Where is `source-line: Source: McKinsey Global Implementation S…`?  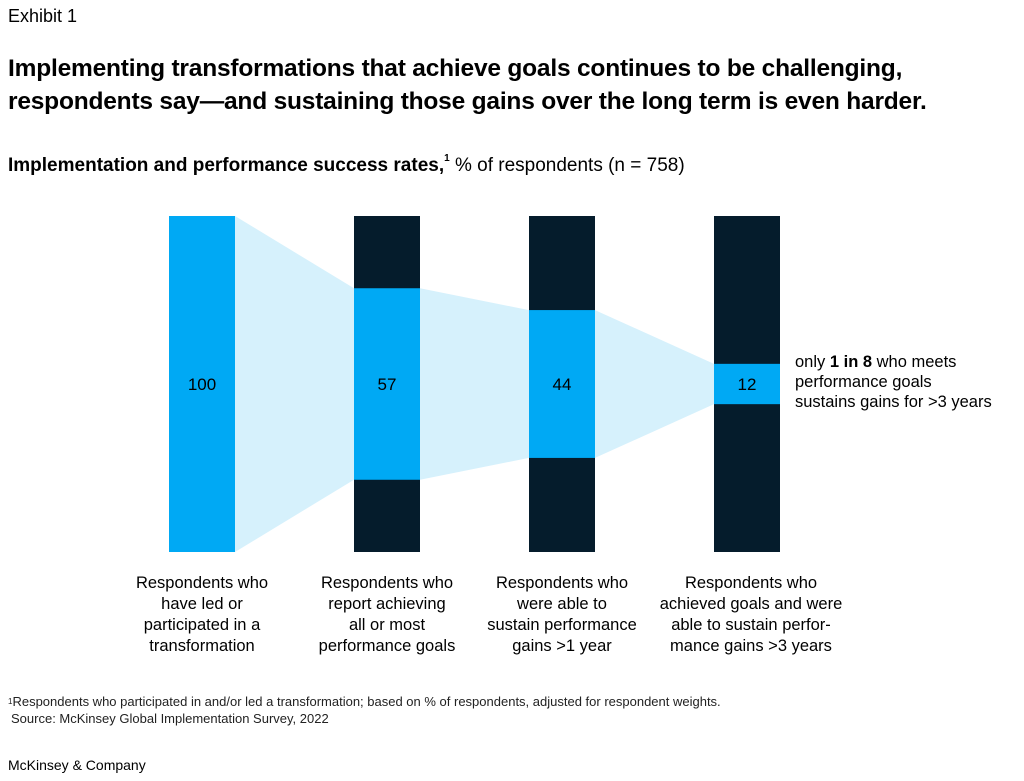 source-line: Source: McKinsey Global Implementation S… is located at coordinates (170, 718).